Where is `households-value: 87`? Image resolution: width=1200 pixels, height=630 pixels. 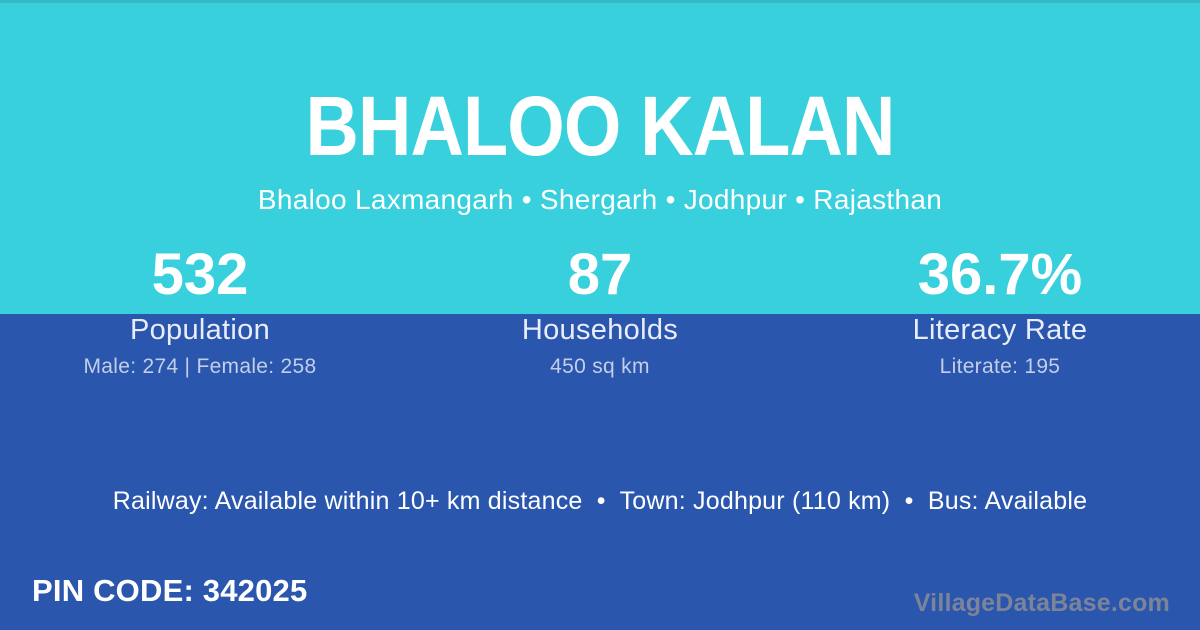 households-value: 87 is located at coordinates (600, 274).